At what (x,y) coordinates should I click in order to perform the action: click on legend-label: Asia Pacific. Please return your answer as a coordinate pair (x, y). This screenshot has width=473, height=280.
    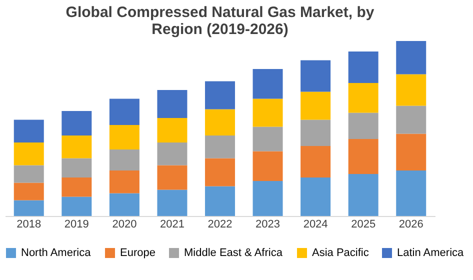
    Looking at the image, I should click on (341, 253).